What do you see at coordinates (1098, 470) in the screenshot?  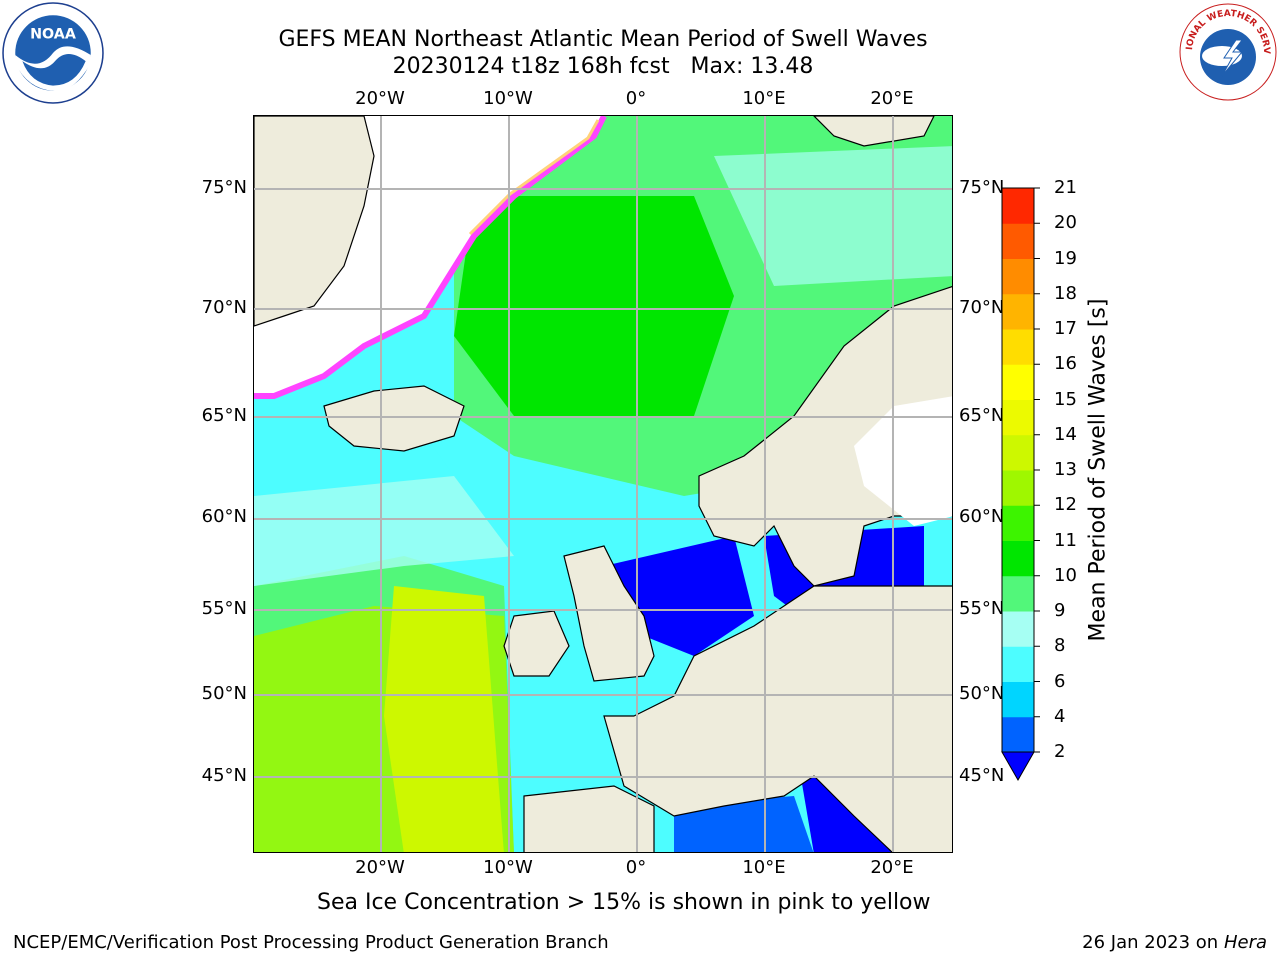 I see `colorbar-label: Mean Period of Swell Waves [s]` at bounding box center [1098, 470].